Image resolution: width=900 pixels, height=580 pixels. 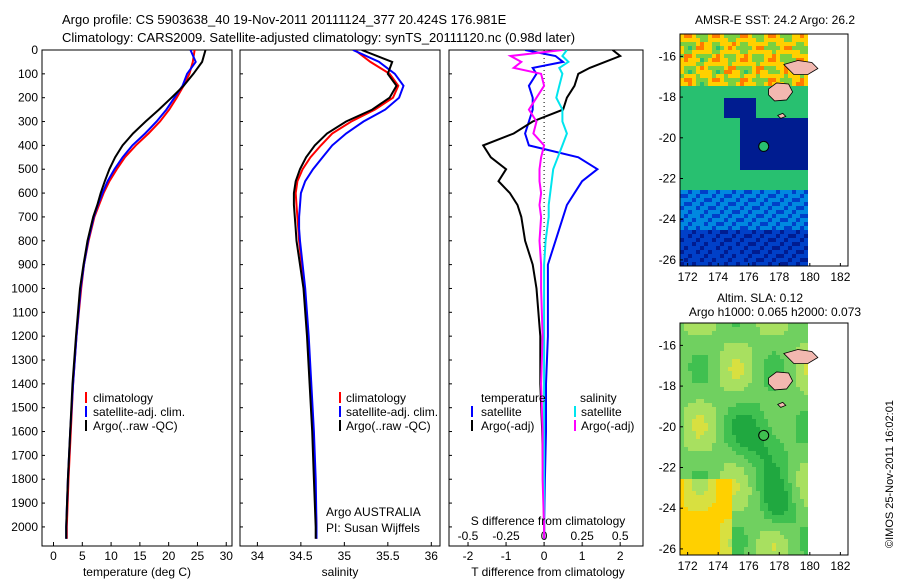 What do you see at coordinates (468, 536) in the screenshot?
I see `salinity-diff-tick-label: -0.5` at bounding box center [468, 536].